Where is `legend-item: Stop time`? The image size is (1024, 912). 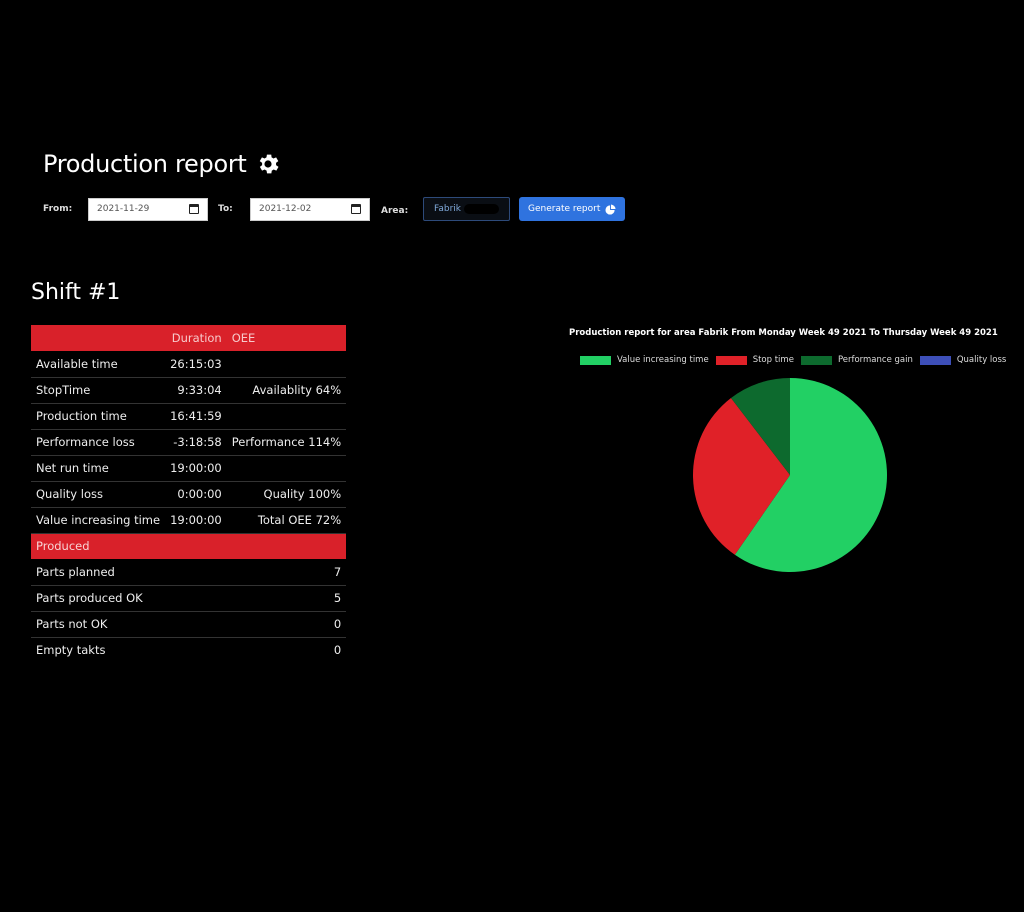 legend-item: Stop time is located at coordinates (754, 360).